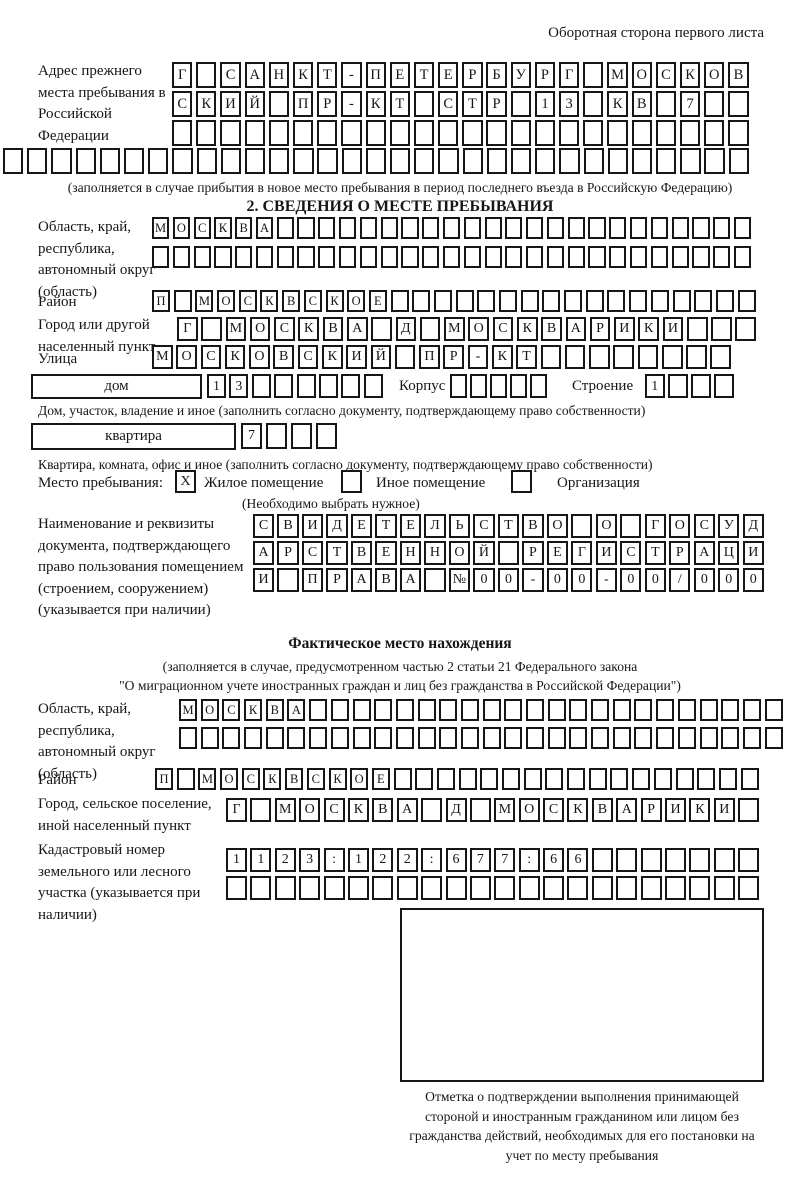 This screenshot has width=800, height=1180. I want to click on stay-type-option-organization: Организация, so click(598, 483).